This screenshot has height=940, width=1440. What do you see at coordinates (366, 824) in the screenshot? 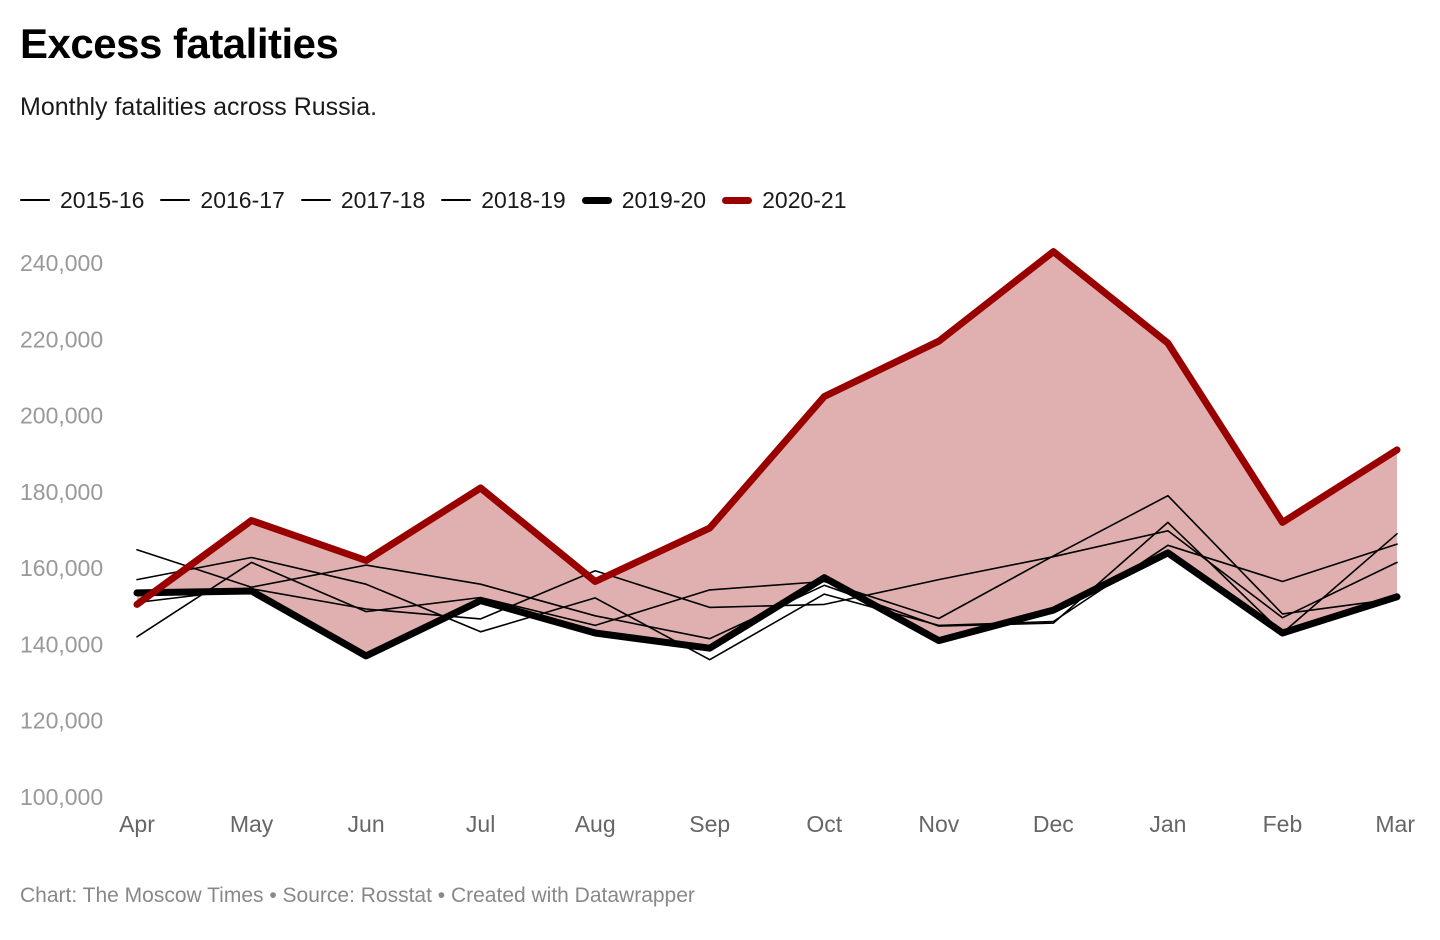
I see `x-tick-label: Jun` at bounding box center [366, 824].